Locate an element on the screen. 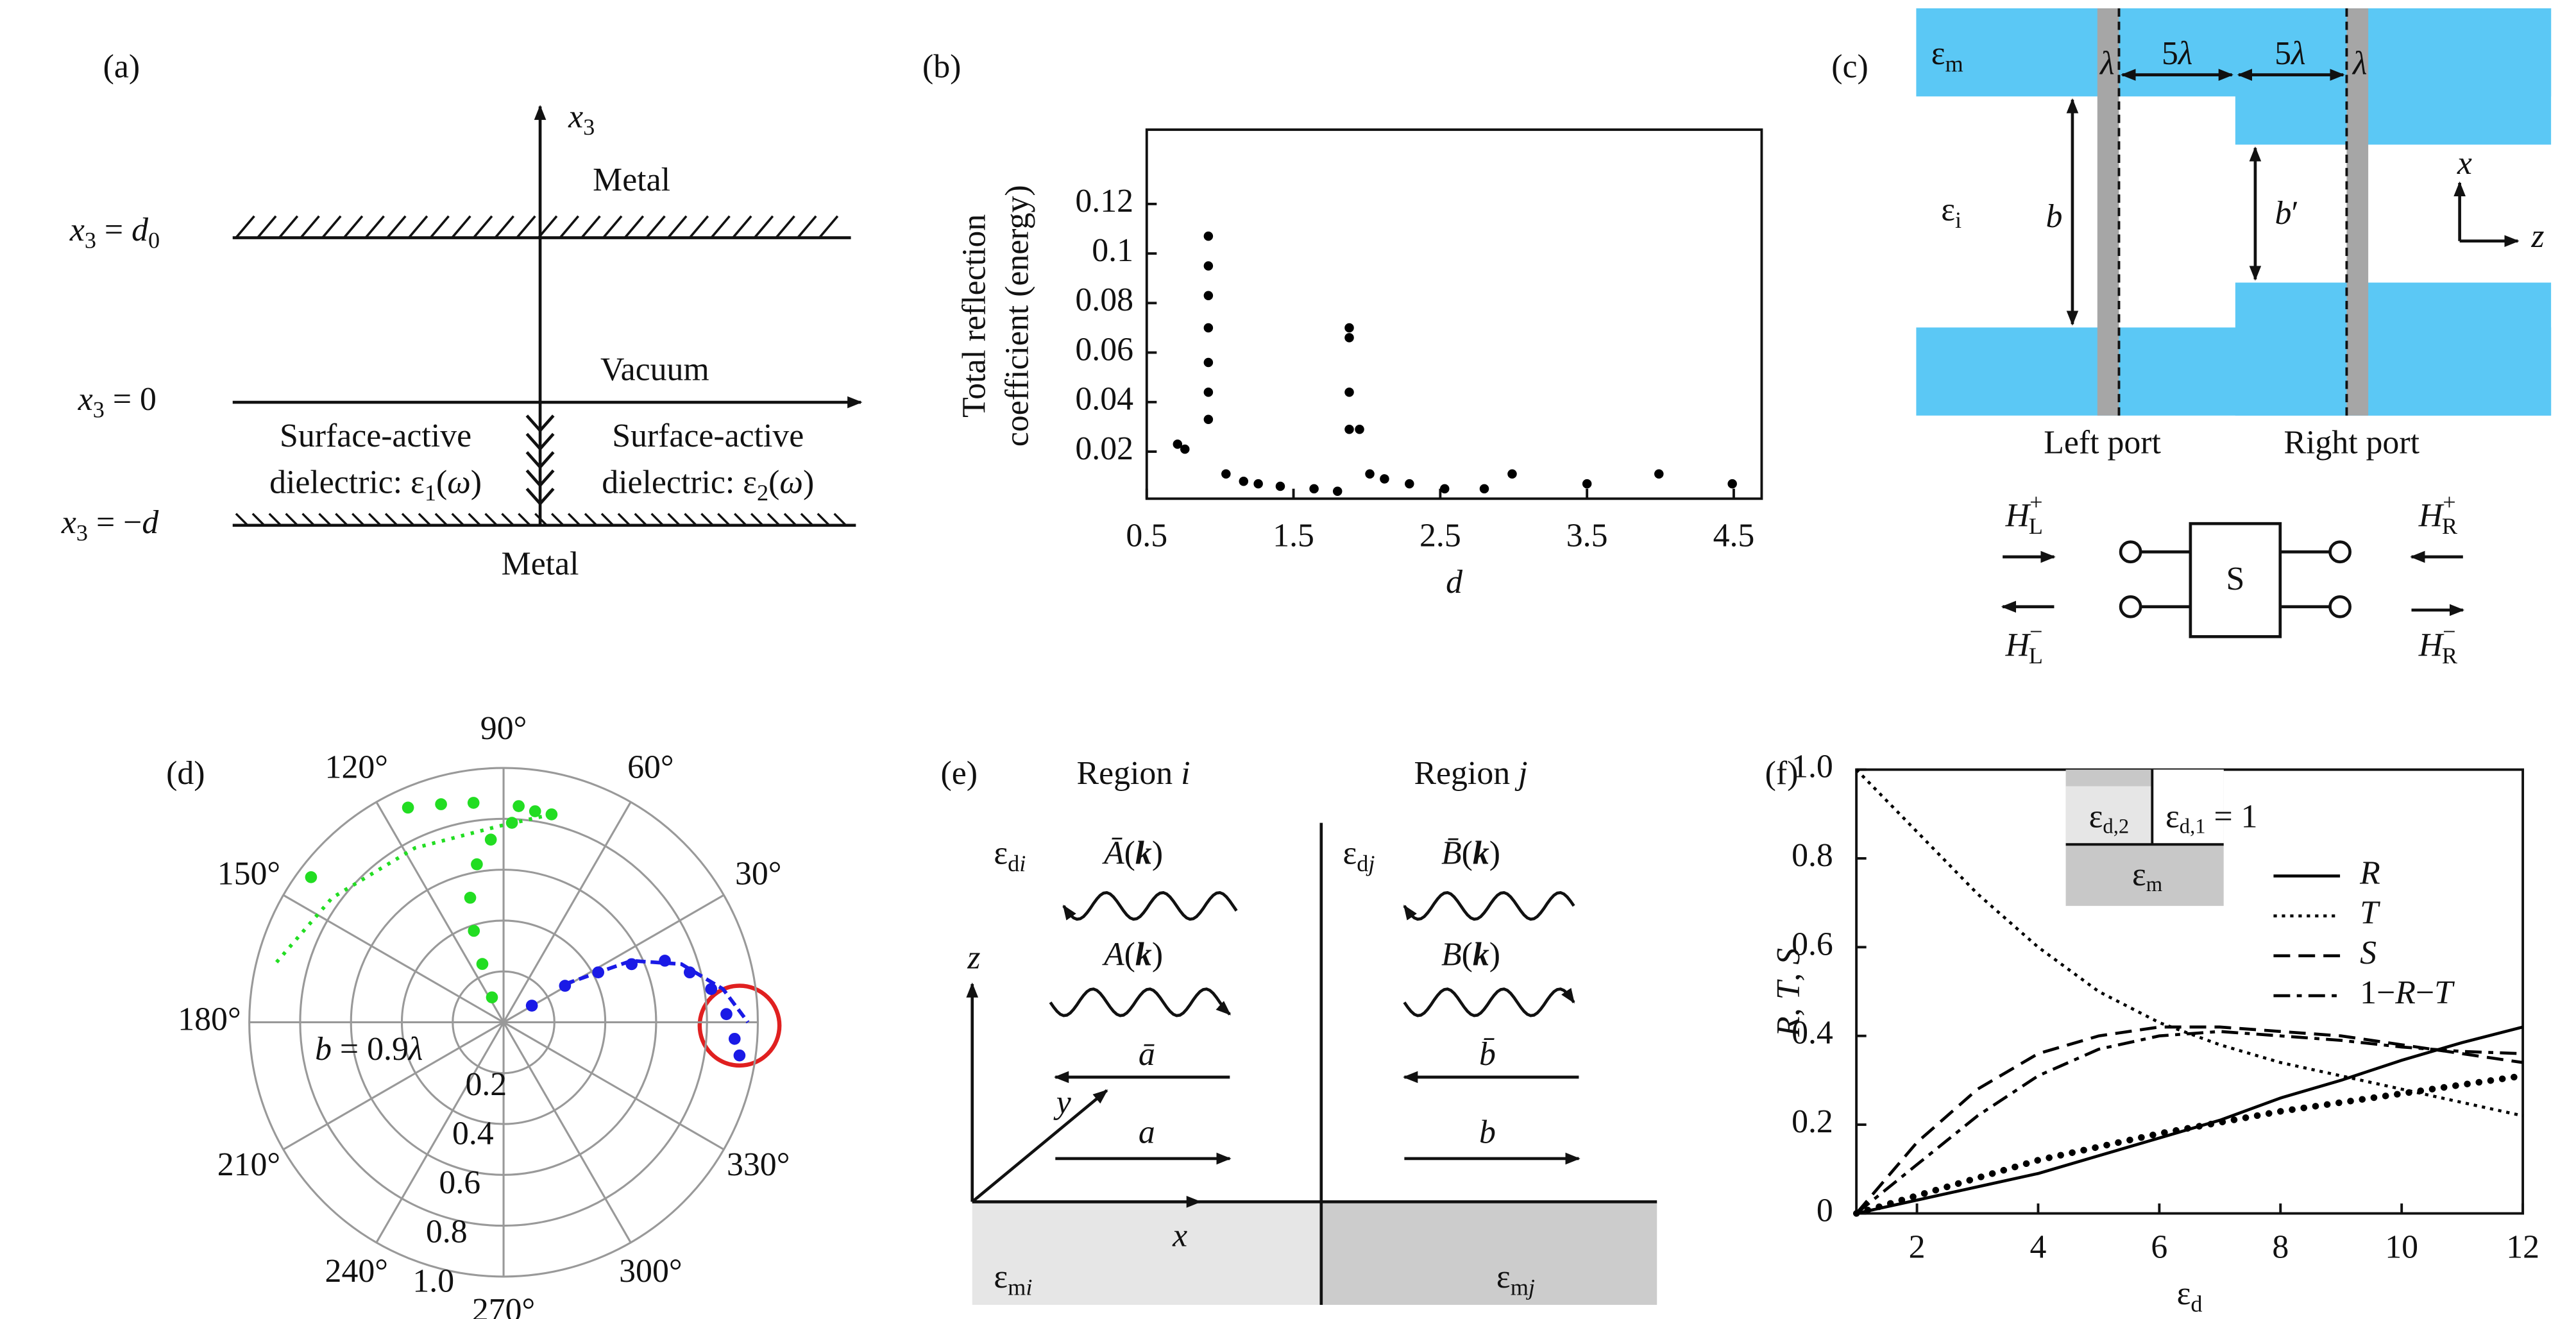  text-part: + is located at coordinates (2035, 502).